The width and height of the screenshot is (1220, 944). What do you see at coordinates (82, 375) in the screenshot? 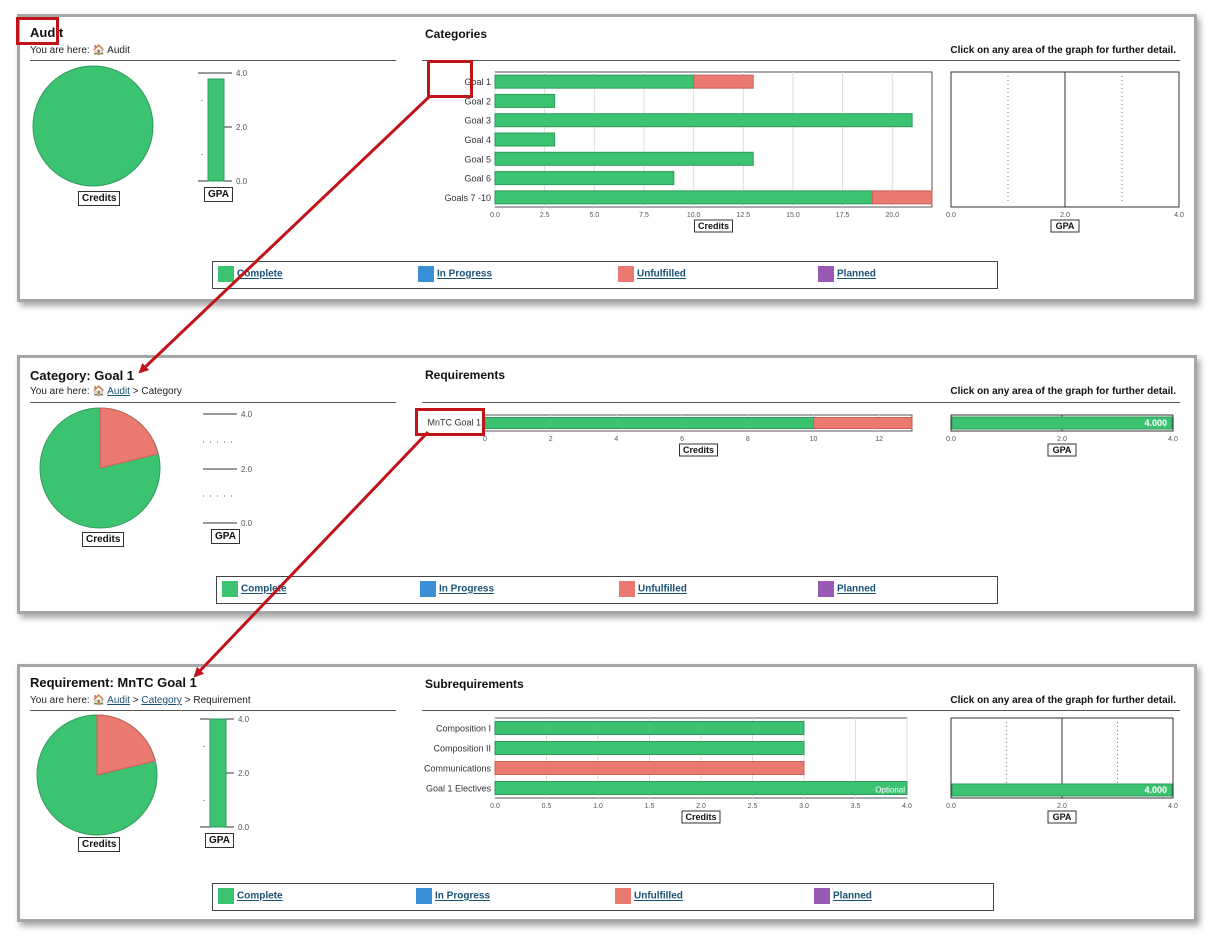
I see `page-title: Category: Goal 1` at bounding box center [82, 375].